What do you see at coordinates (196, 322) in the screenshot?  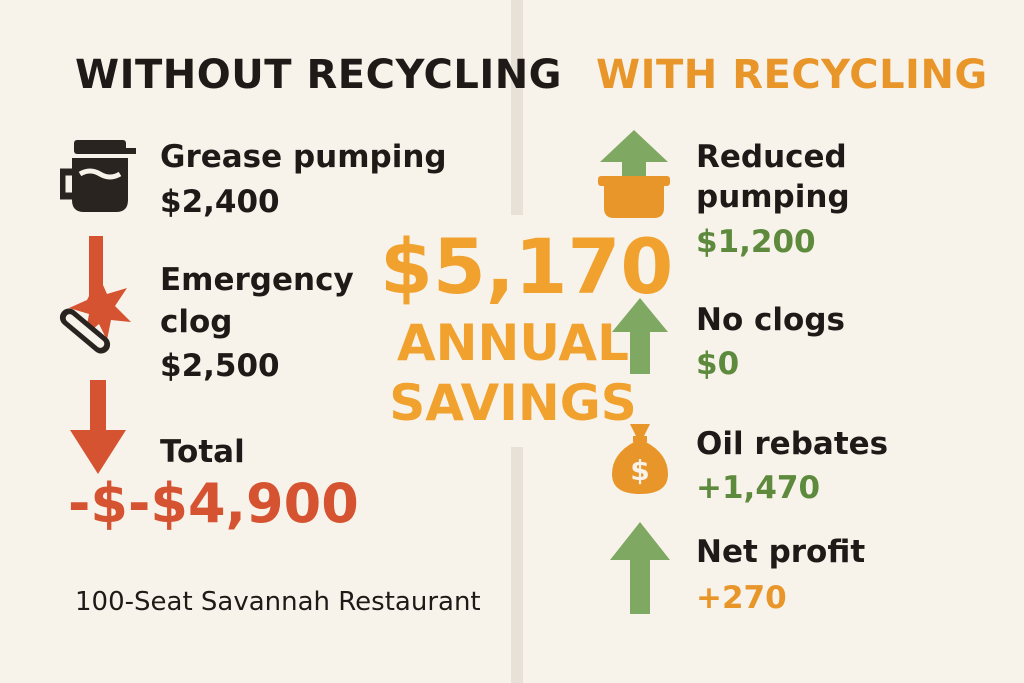 I see `emergency-clog-label-line2: clog` at bounding box center [196, 322].